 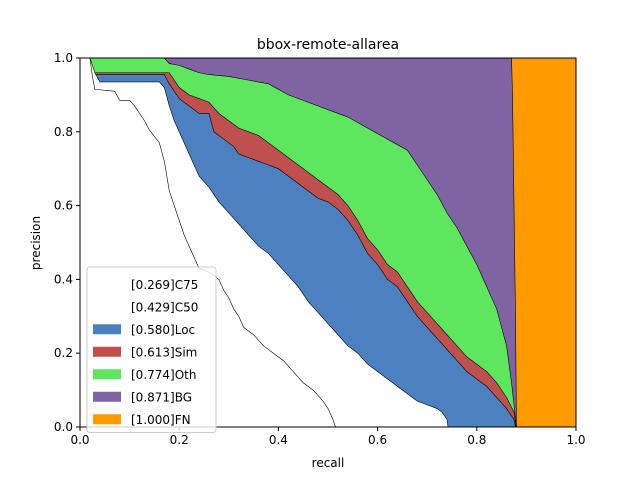 I want to click on x-axis-label: recall, so click(x=328, y=463).